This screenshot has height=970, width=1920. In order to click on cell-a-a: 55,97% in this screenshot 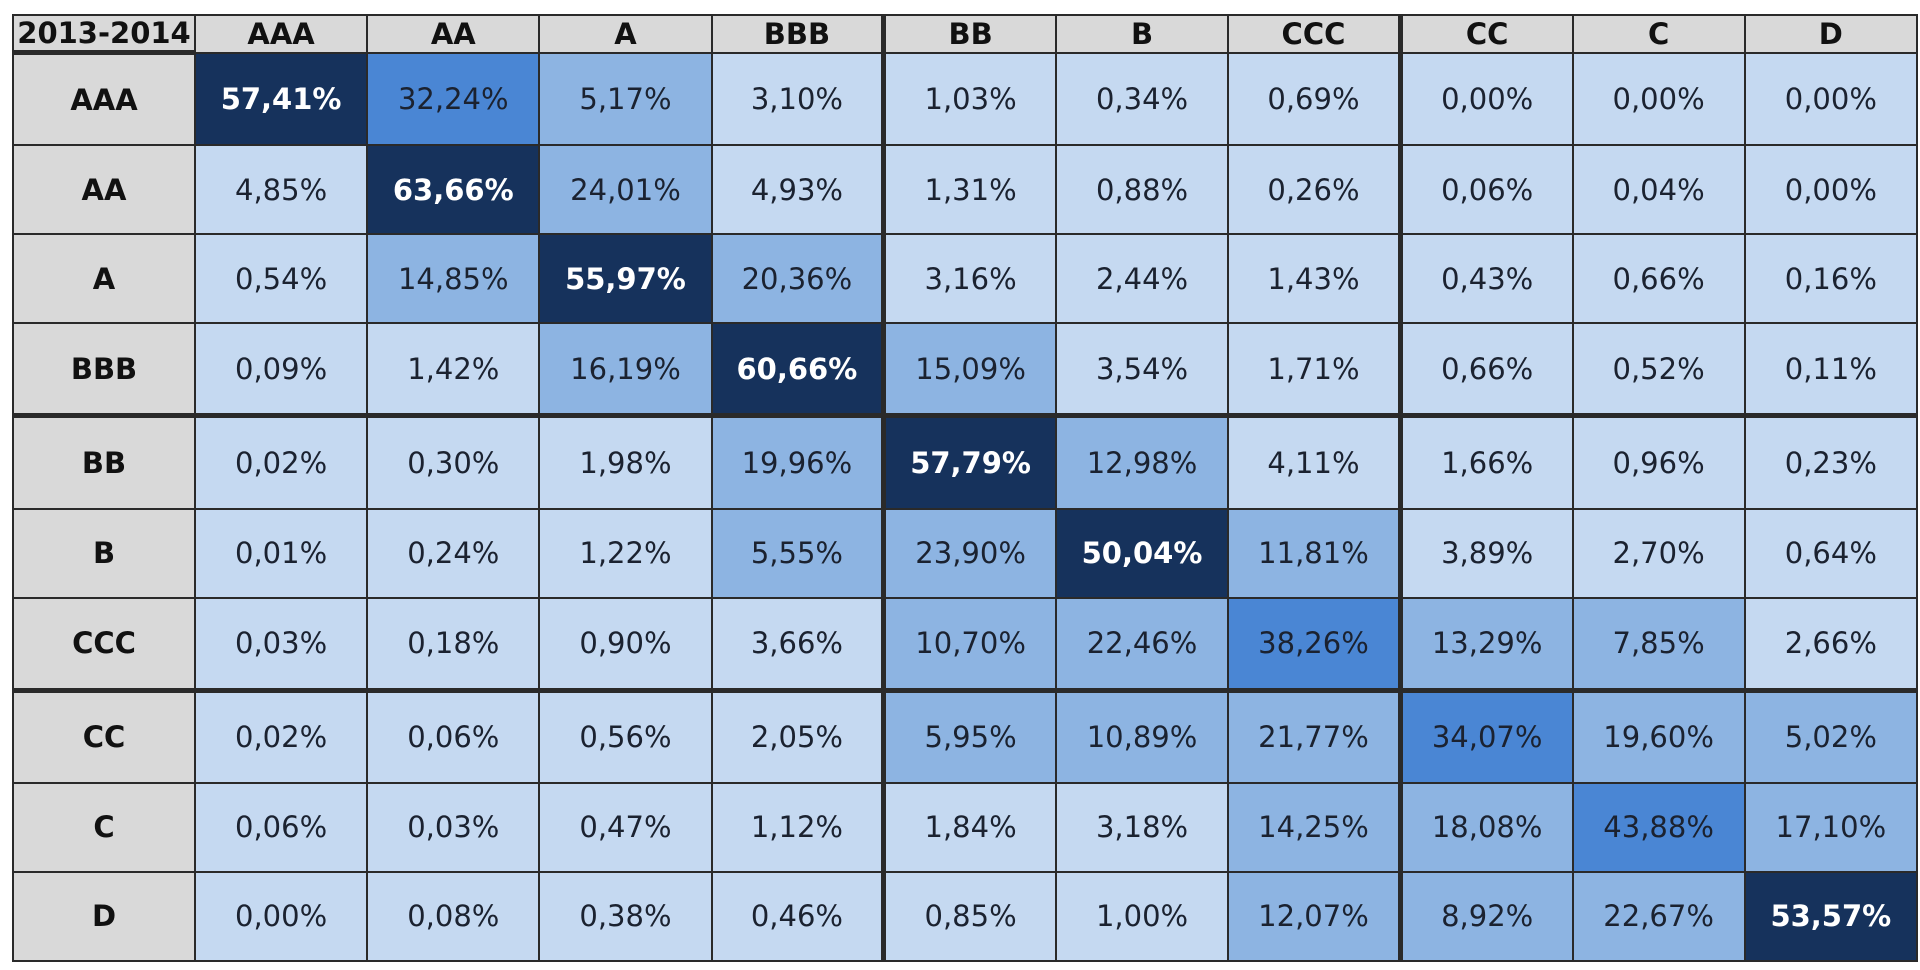, I will do `click(625, 279)`.